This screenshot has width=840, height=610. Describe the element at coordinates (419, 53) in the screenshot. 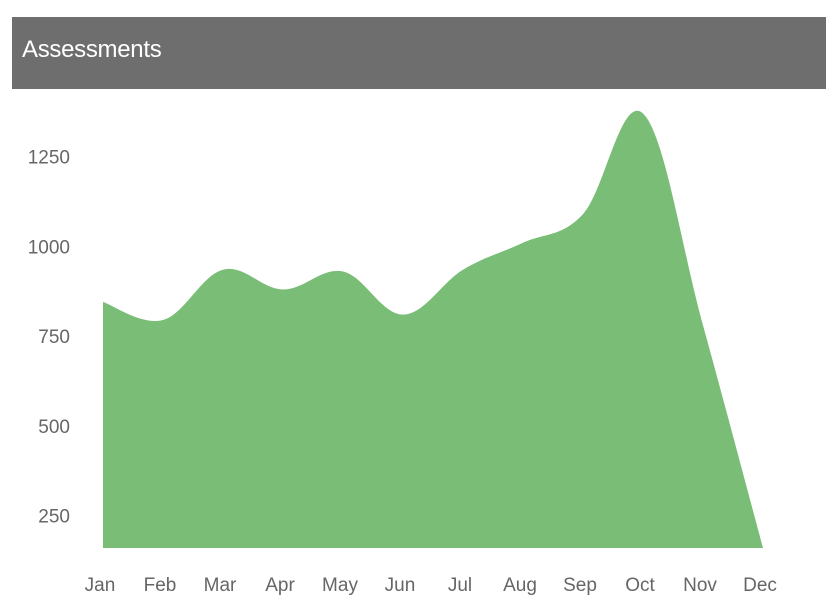

I see `panel-header: Assessments` at that location.